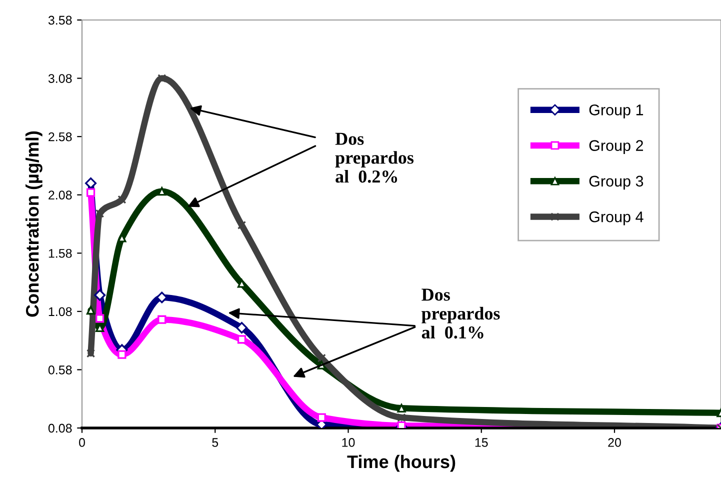 The image size is (721, 492). I want to click on y-axis-title: Concentration (µg/ml), so click(33, 224).